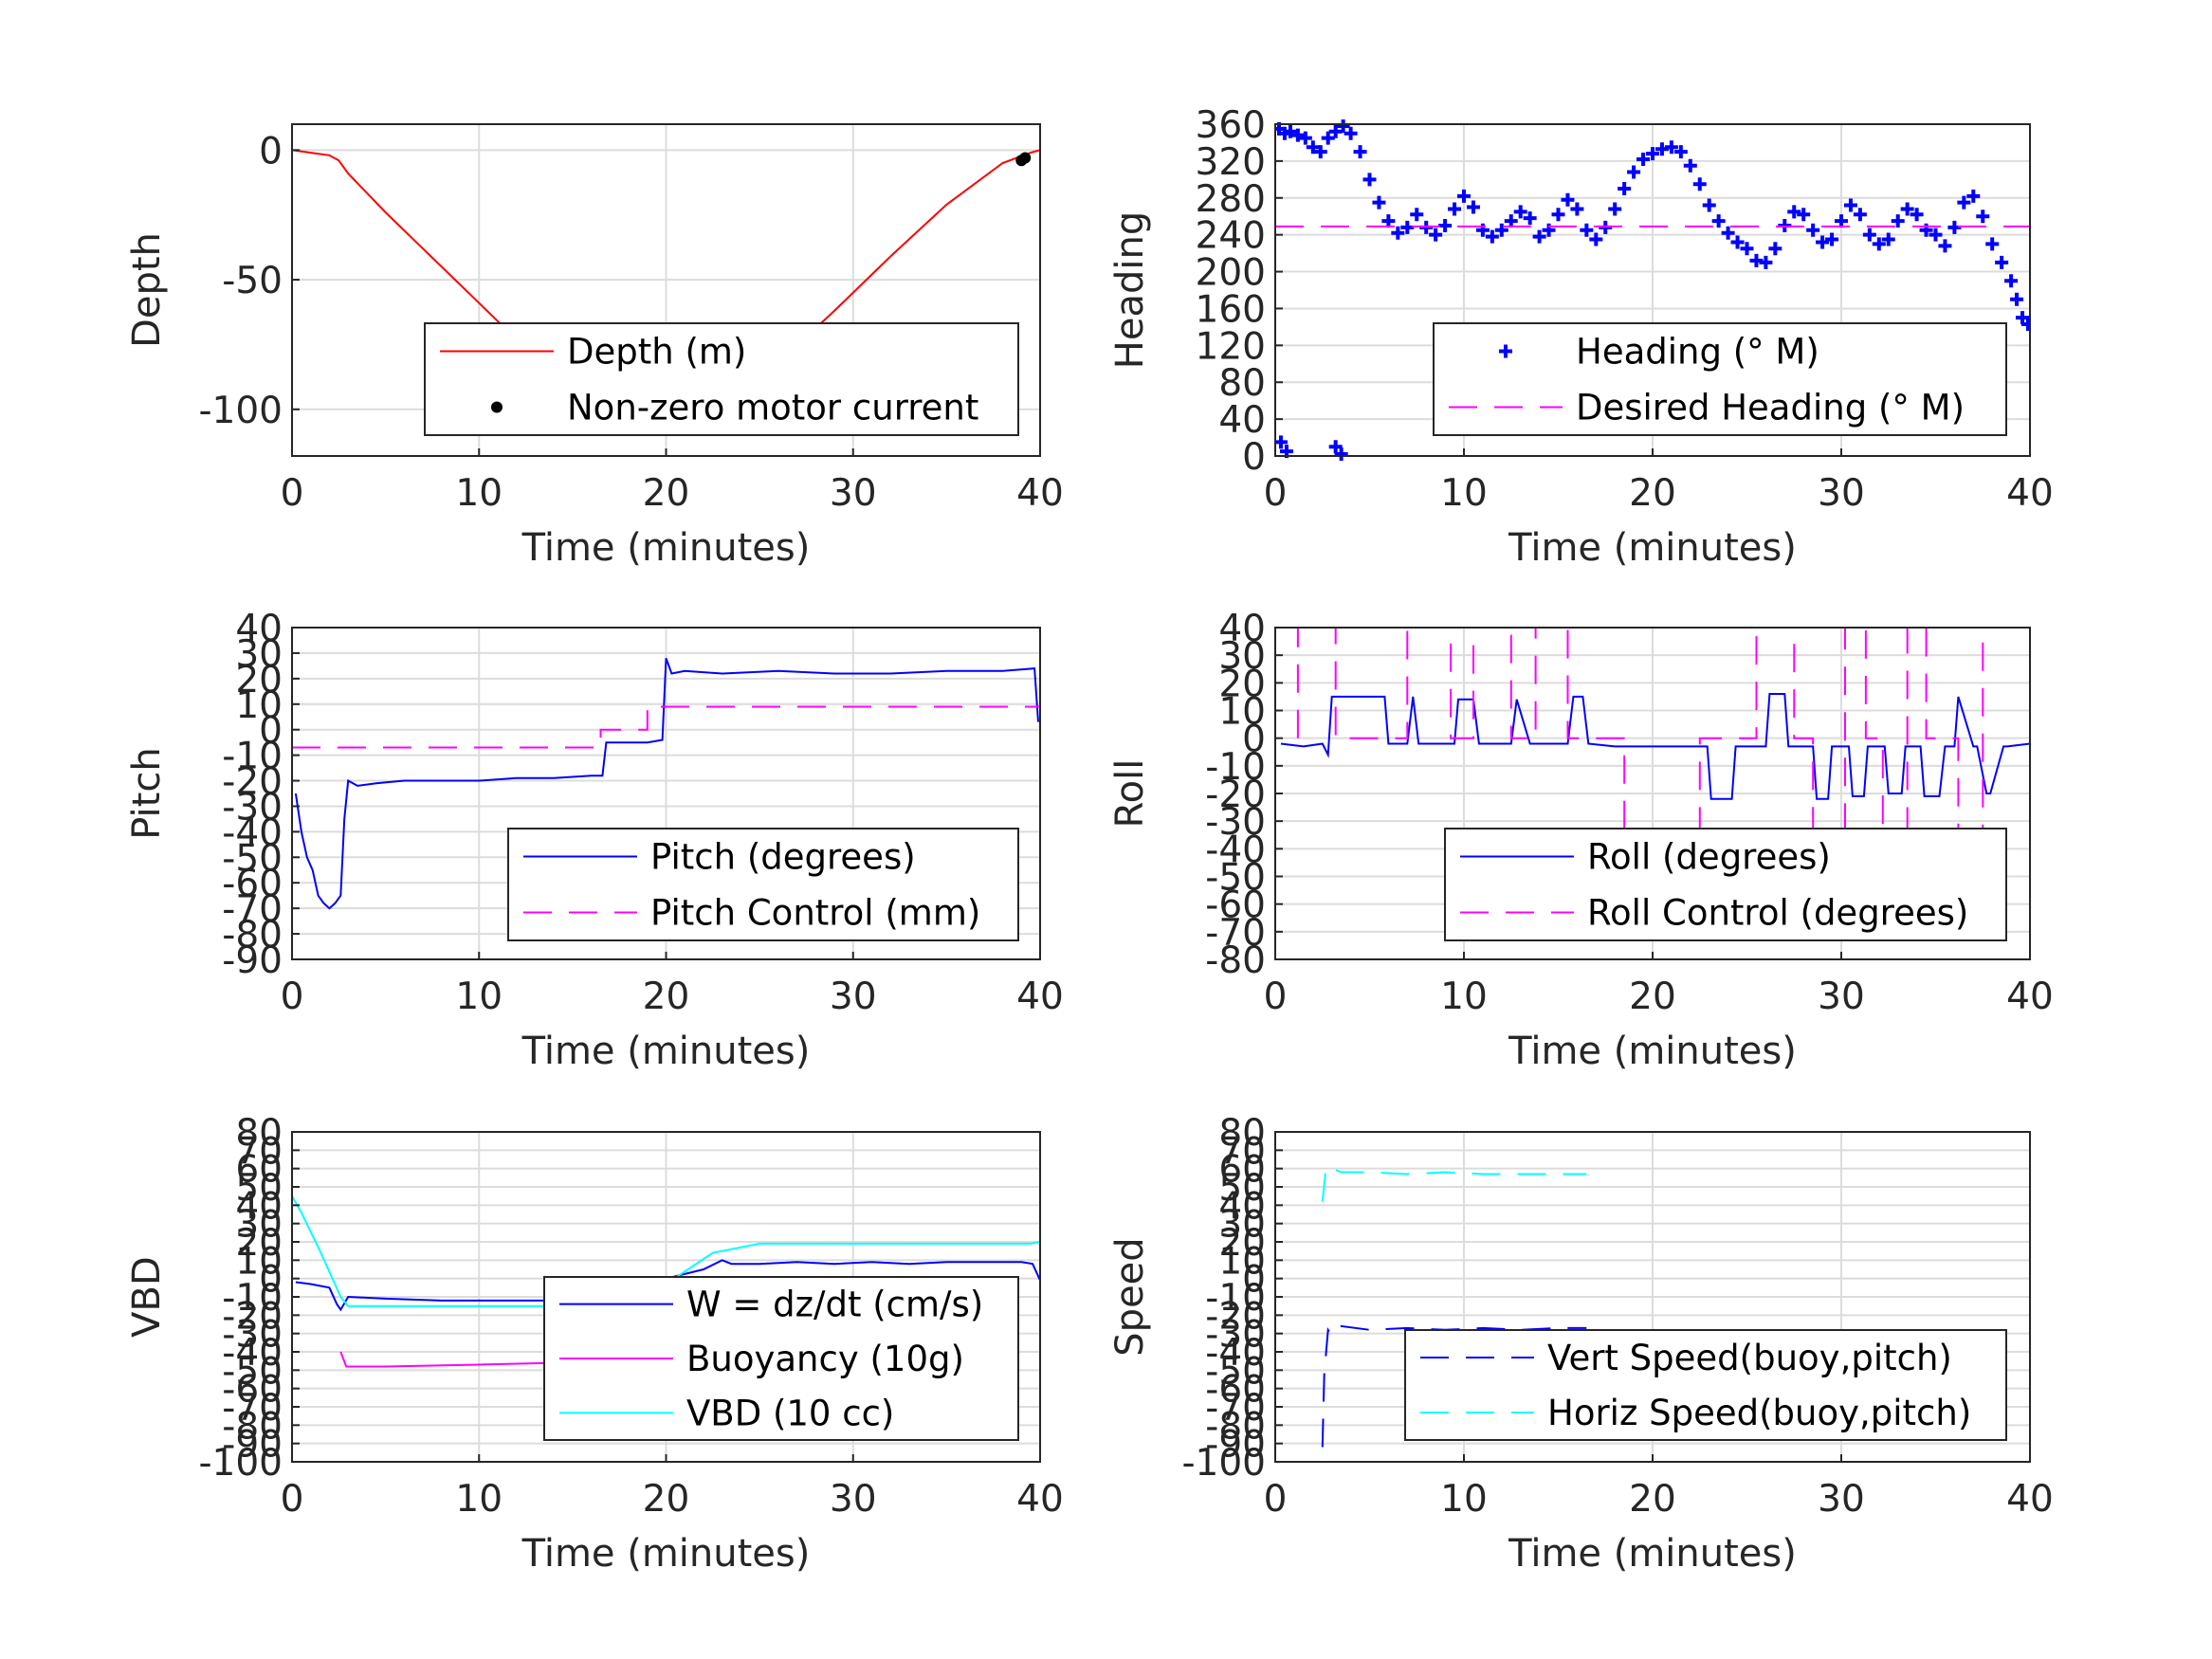  What do you see at coordinates (1235, 1316) in the screenshot?
I see `speed-ytick-label: -20` at bounding box center [1235, 1316].